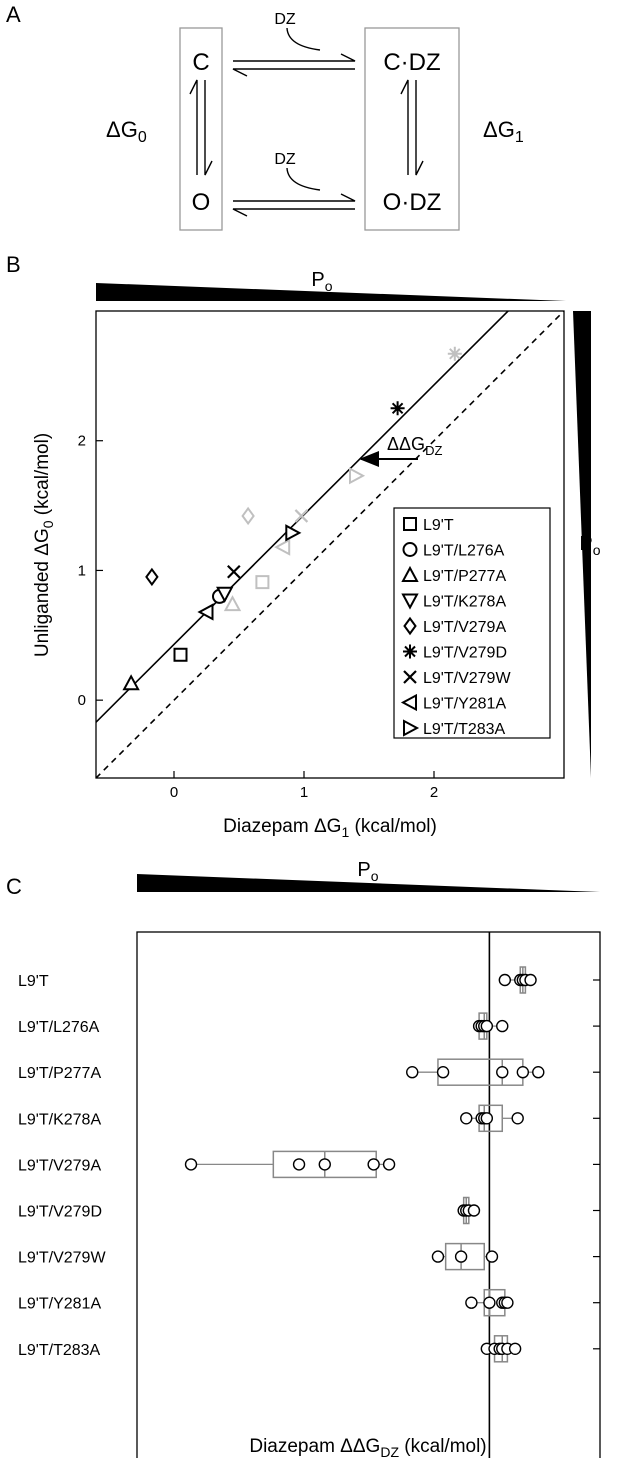  What do you see at coordinates (44, 545) in the screenshot?
I see `scatter-y-label: Unliganded ΔG0 (kcal/mol)` at bounding box center [44, 545].